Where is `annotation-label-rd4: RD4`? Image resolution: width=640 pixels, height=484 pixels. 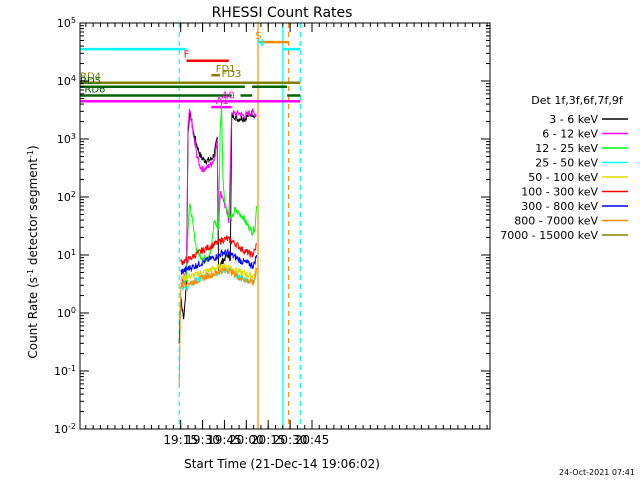
annotation-label-rd4: RD4 is located at coordinates (90, 77).